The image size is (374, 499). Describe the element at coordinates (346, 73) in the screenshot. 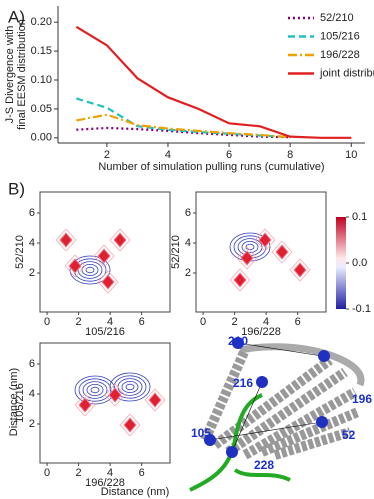

I see `legend-label: joint distribution` at that location.